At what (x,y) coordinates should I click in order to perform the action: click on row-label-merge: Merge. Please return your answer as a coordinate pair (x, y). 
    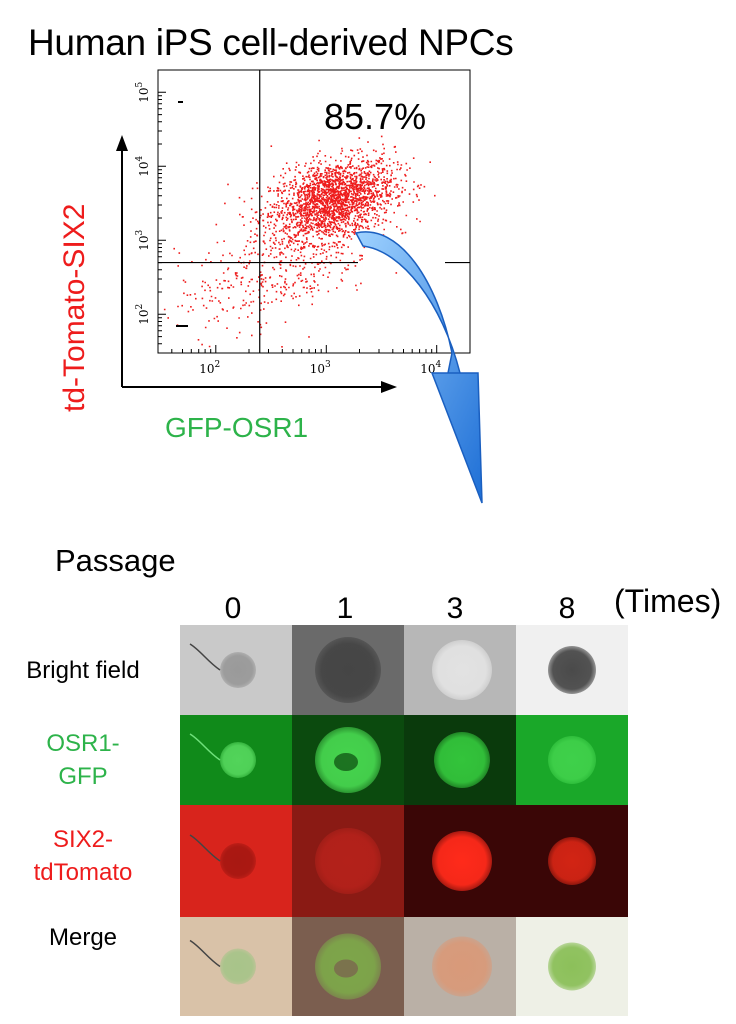
    Looking at the image, I should click on (83, 937).